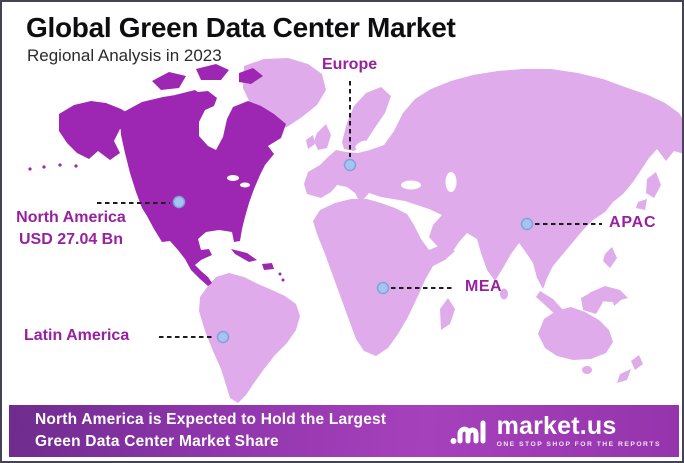  What do you see at coordinates (124, 55) in the screenshot?
I see `page-subtitle: Regional Analysis in 2023` at bounding box center [124, 55].